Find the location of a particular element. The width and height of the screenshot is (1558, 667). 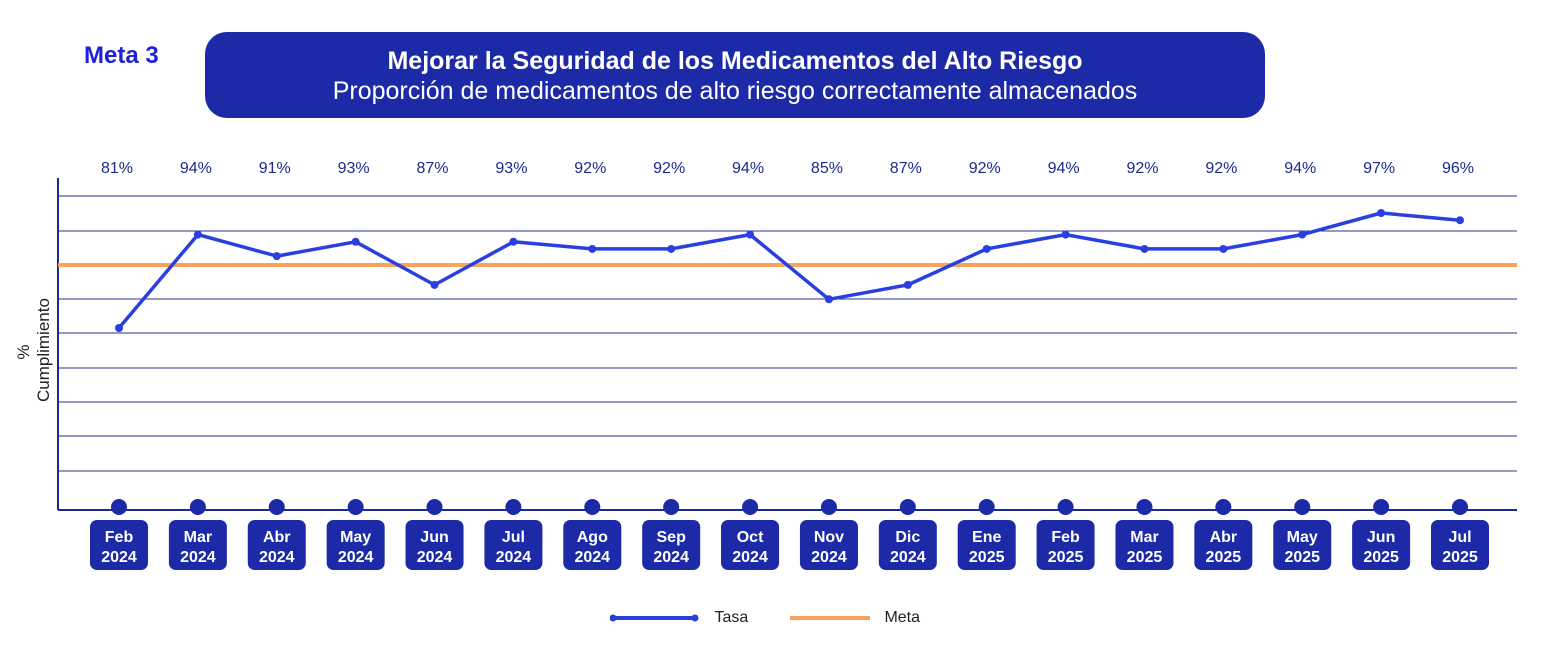

goal-tag: Meta 3 is located at coordinates (121, 55).